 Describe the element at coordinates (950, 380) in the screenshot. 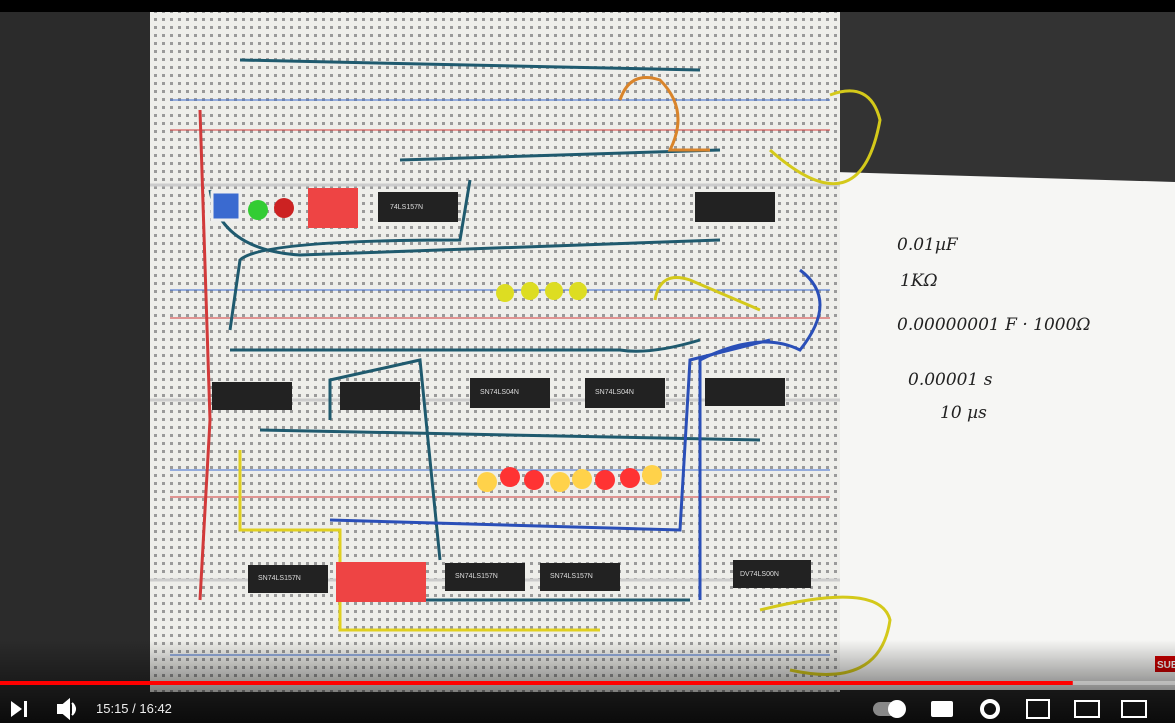

I see `handwritten-note: 0.00001 s` at that location.